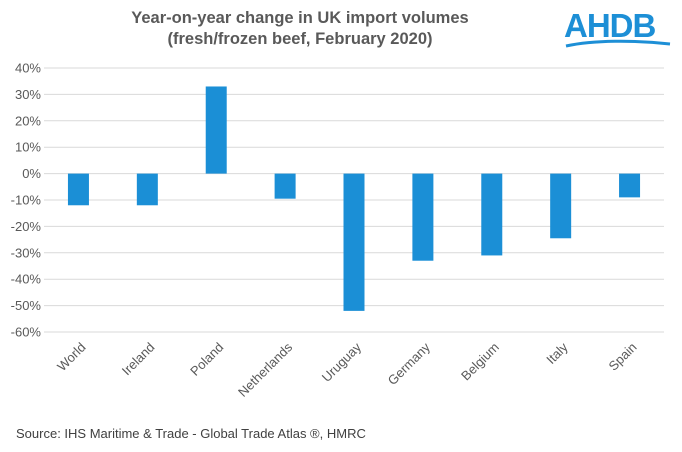  Describe the element at coordinates (354, 242) in the screenshot. I see `bar-uruguay` at that location.